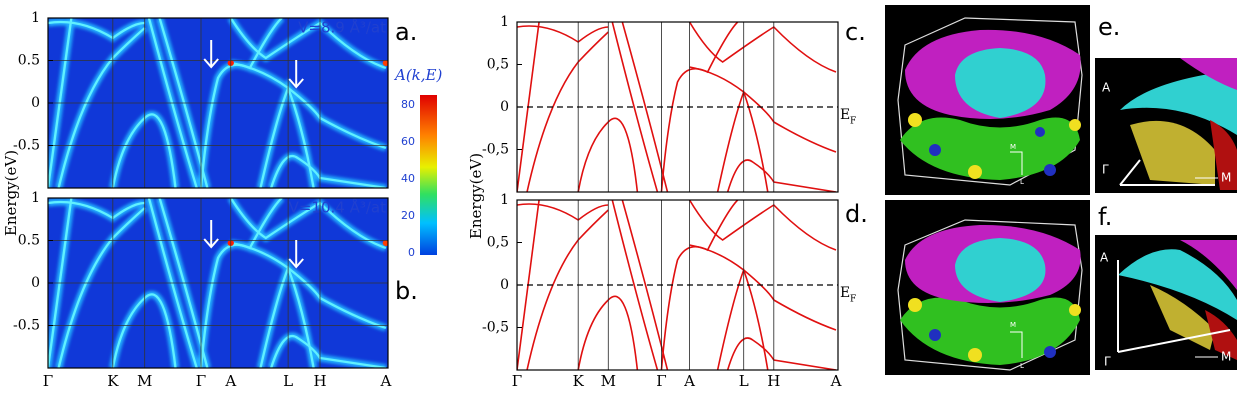 This screenshot has width=1237, height=397. Describe the element at coordinates (856, 214) in the screenshot. I see `panel-label: d.` at that location.